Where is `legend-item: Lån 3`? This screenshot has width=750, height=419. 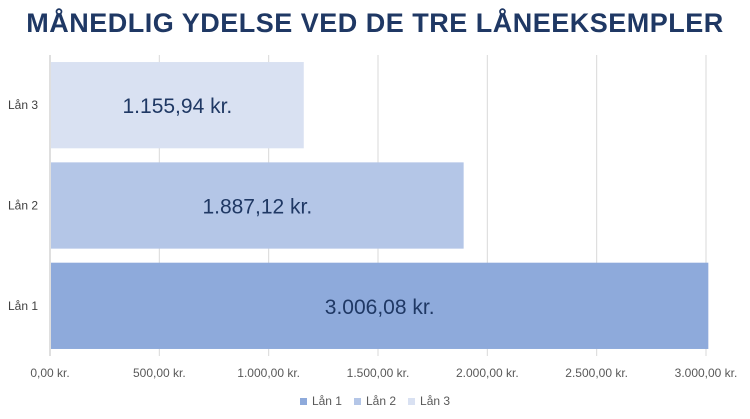 legend-item: Lån 3 is located at coordinates (429, 401).